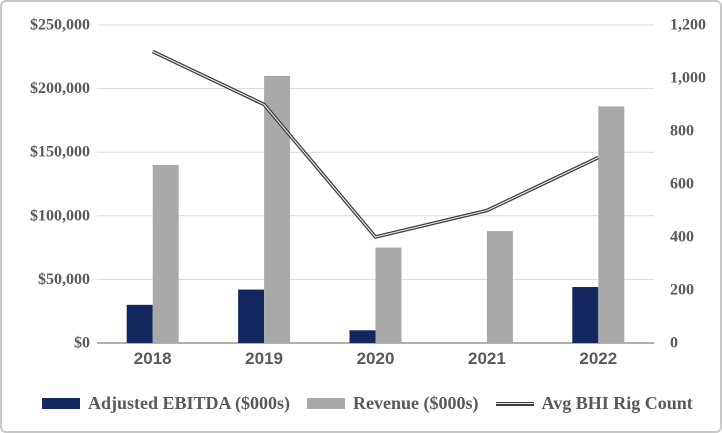  I want to click on right-axis-tick: 400, so click(682, 237).